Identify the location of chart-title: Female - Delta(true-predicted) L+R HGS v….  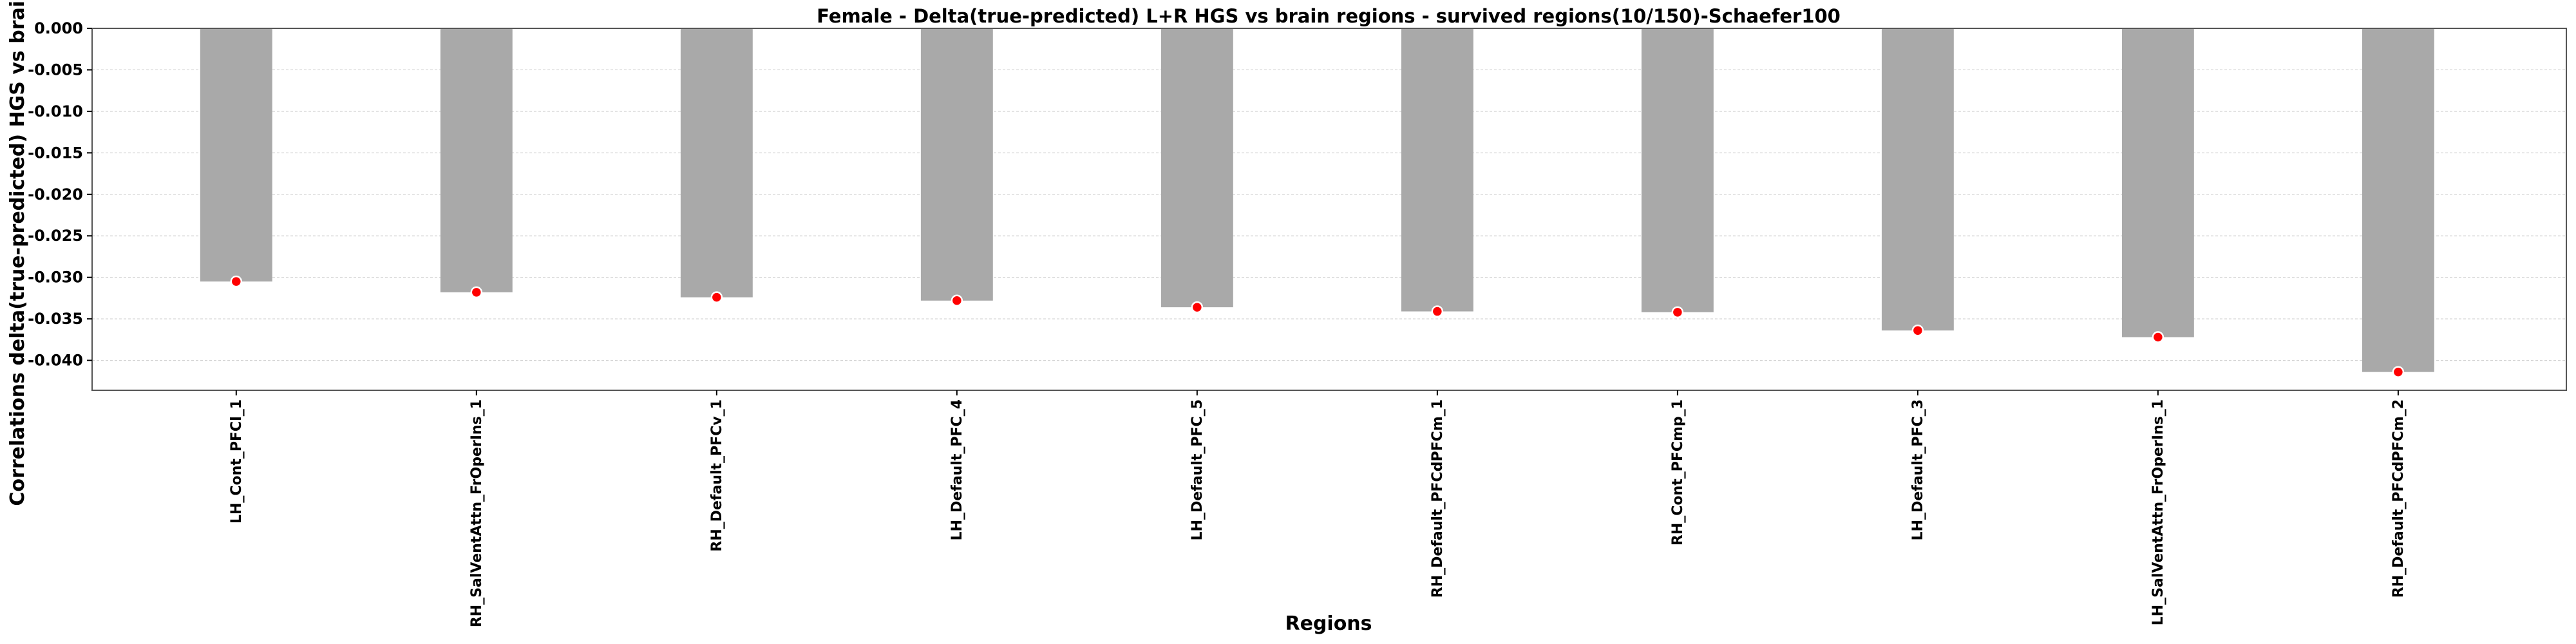
(1329, 16).